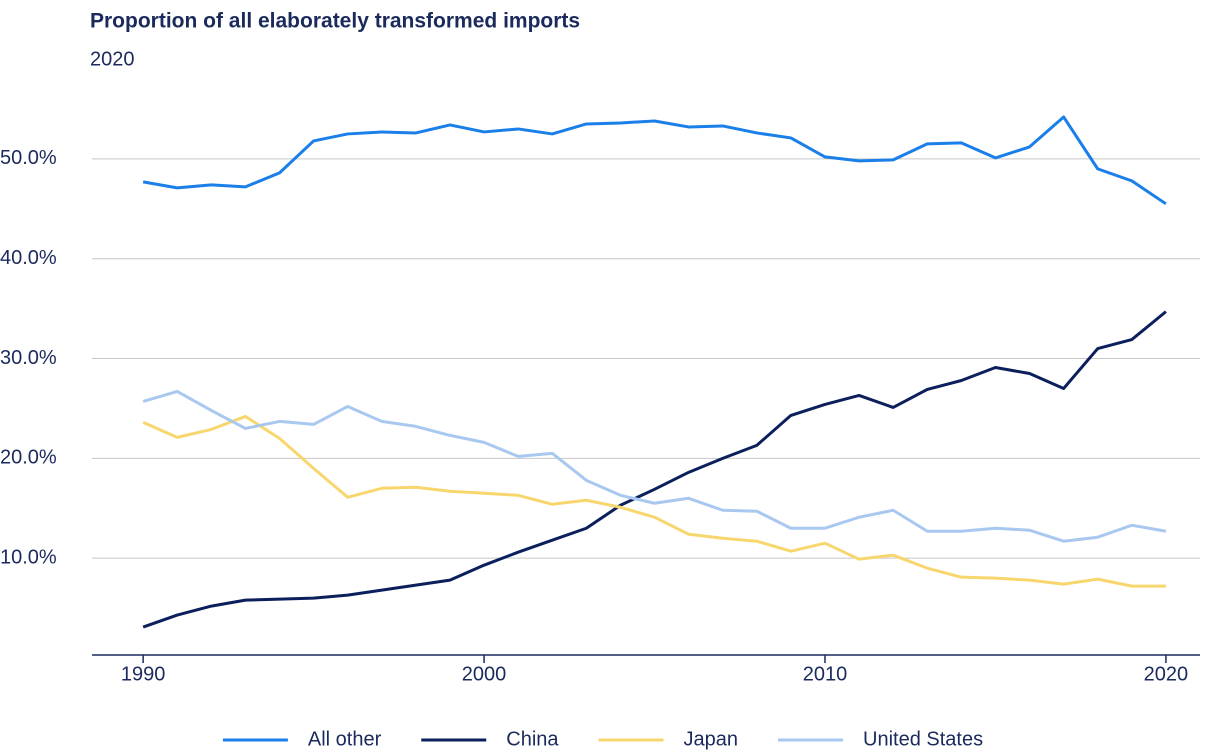 This screenshot has height=751, width=1206. I want to click on x-tick-label: 1990, so click(143, 674).